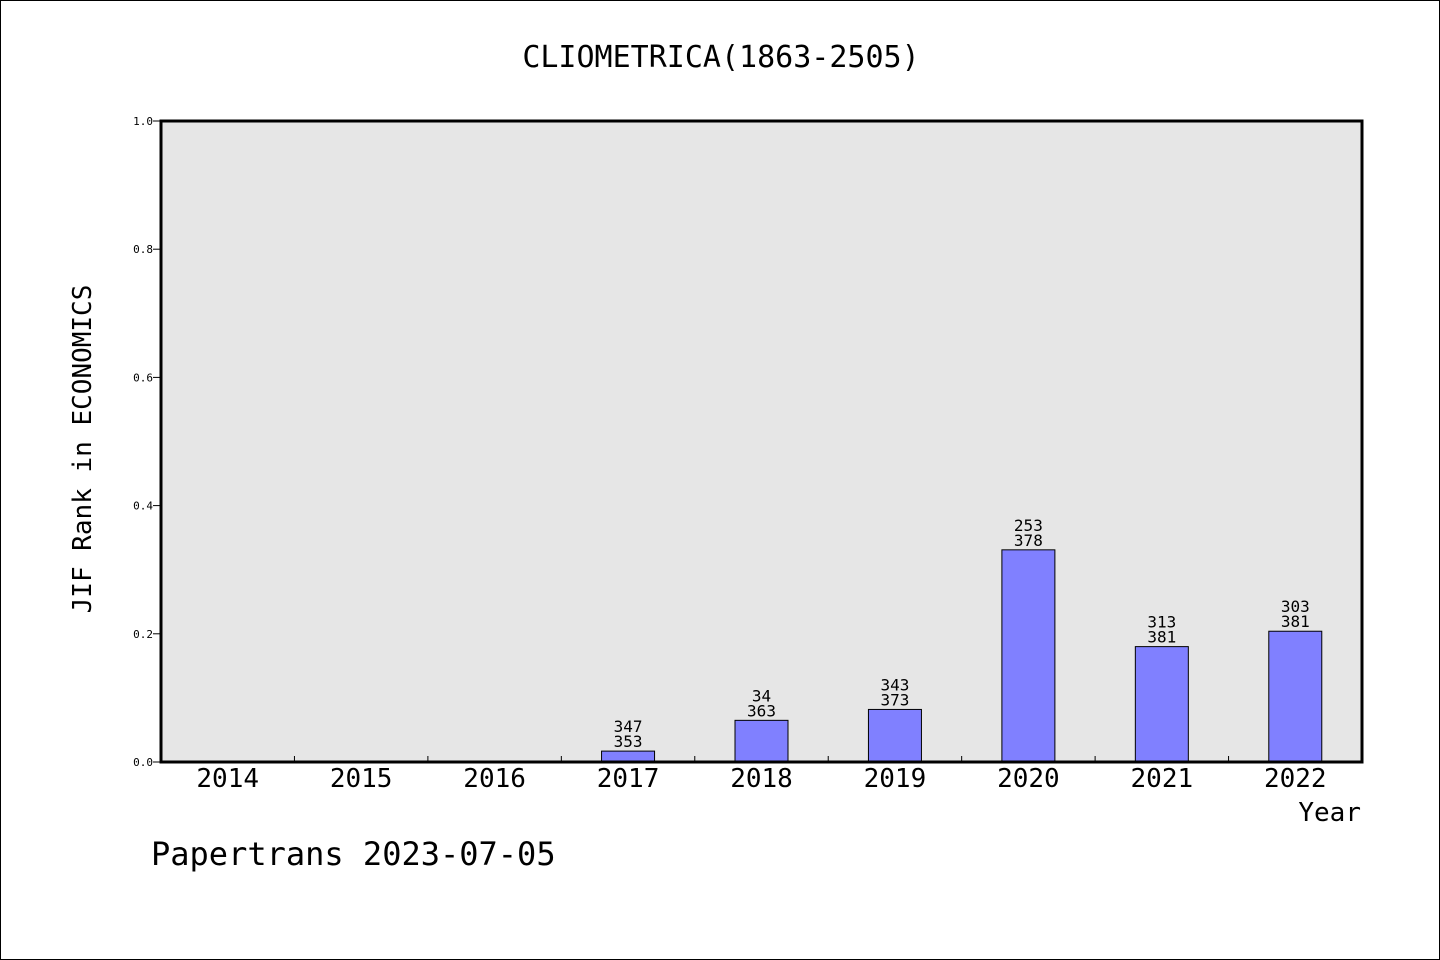 This screenshot has width=1440, height=960. I want to click on bar-label-rank: 34, so click(761, 695).